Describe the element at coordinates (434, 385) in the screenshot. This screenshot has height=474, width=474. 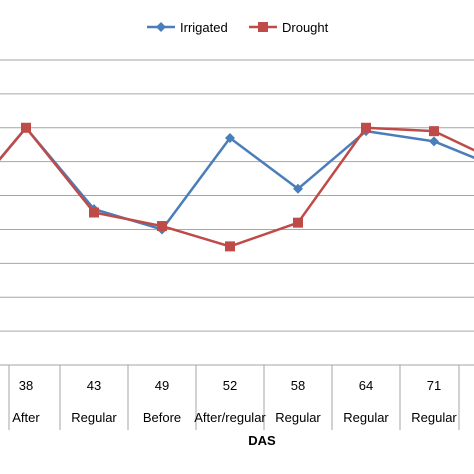
I see `x-tick-label: 71` at that location.